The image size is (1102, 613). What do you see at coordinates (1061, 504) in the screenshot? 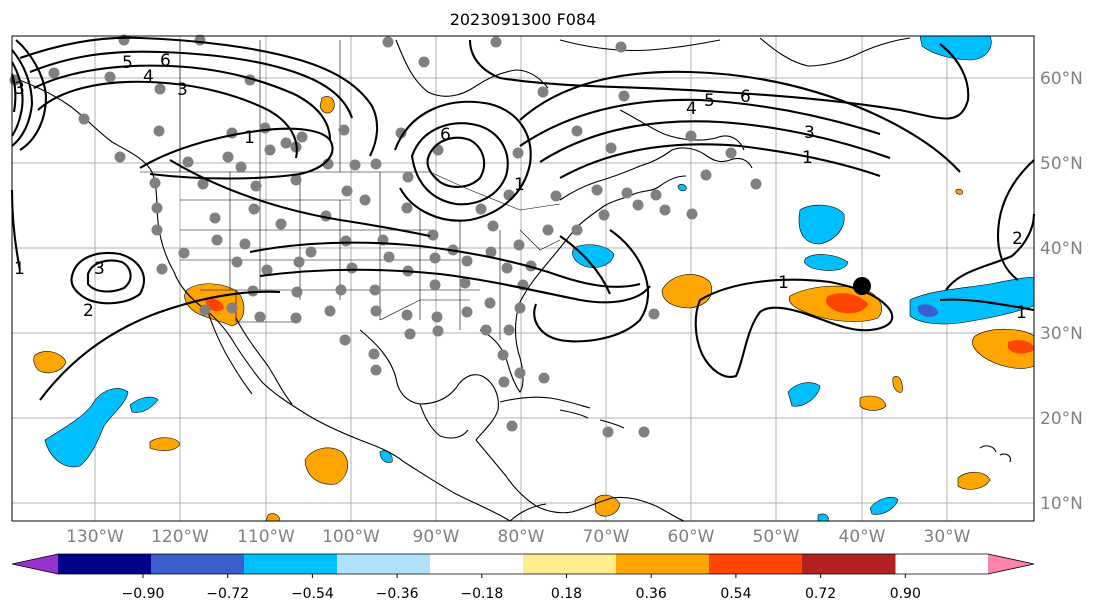
I see `lat-label: 10°N` at bounding box center [1061, 504].